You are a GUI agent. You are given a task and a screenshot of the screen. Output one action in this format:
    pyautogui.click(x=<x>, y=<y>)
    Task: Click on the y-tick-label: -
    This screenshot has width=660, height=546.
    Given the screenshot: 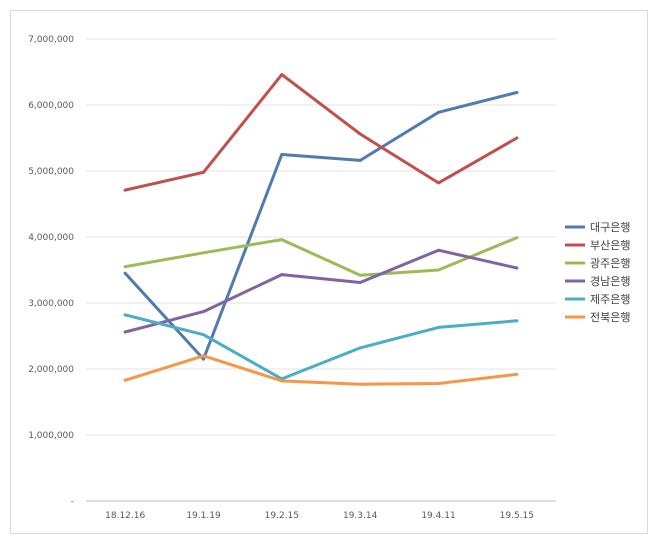 What is the action you would take?
    pyautogui.click(x=72, y=502)
    